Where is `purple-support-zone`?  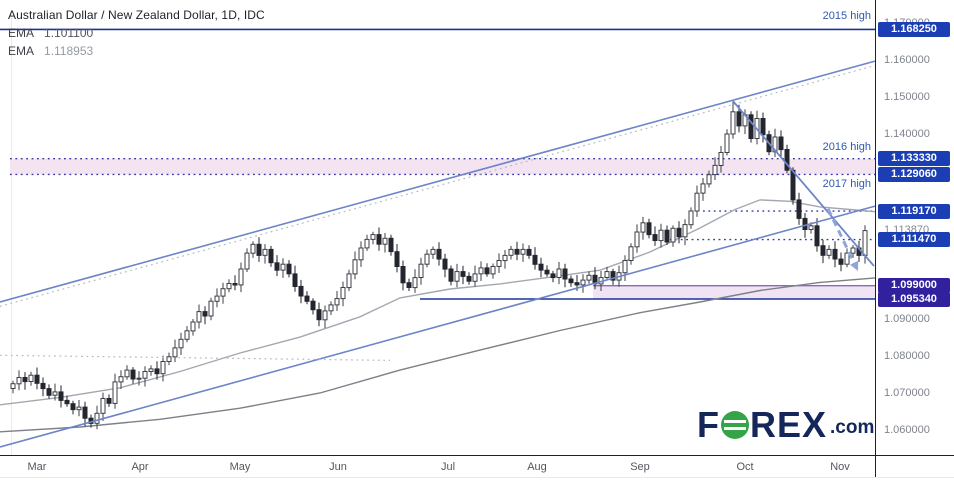
purple-support-zone is located at coordinates (734, 292).